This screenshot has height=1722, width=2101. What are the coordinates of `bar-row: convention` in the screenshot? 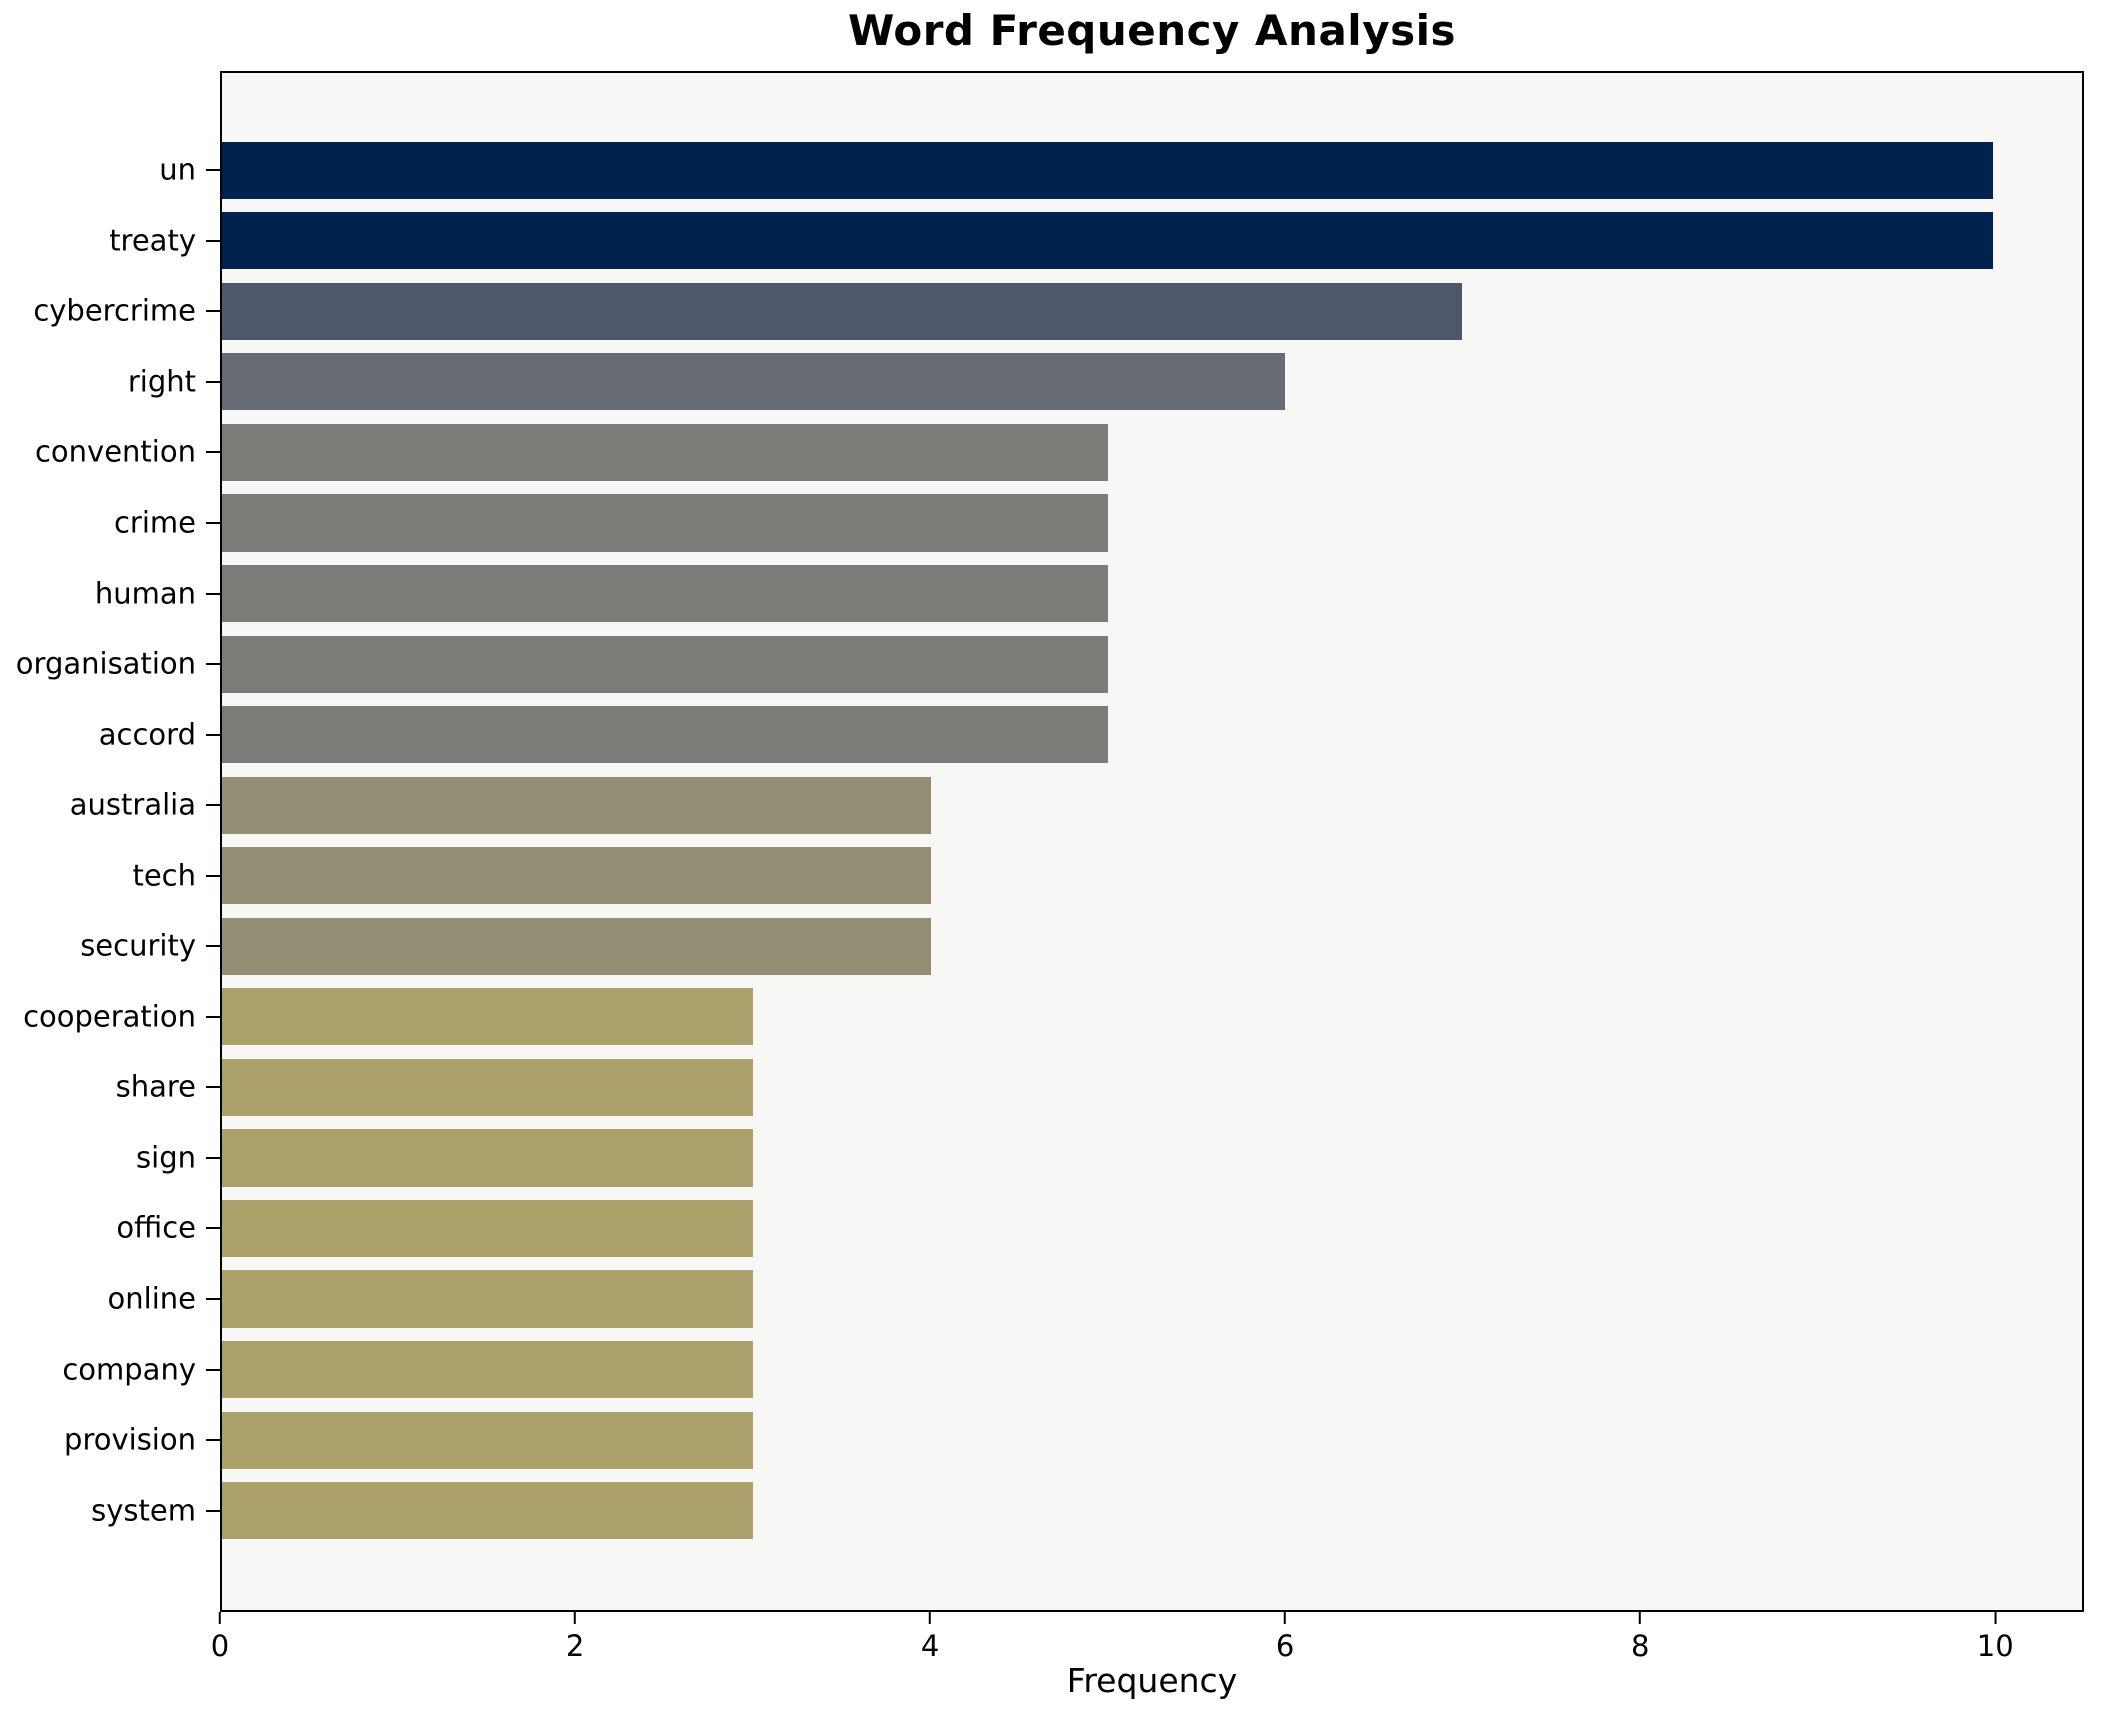 It's located at (1058, 452).